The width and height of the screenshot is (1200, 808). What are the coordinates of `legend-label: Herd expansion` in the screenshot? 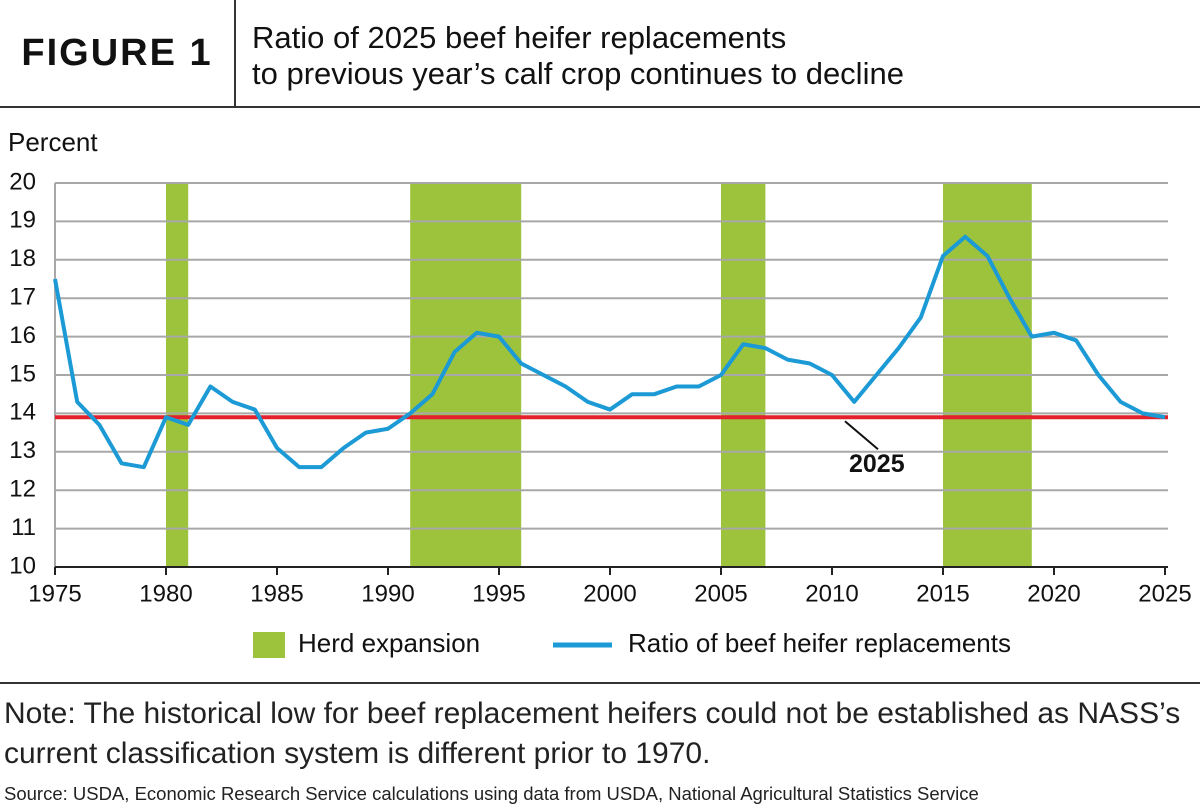 It's located at (389, 643).